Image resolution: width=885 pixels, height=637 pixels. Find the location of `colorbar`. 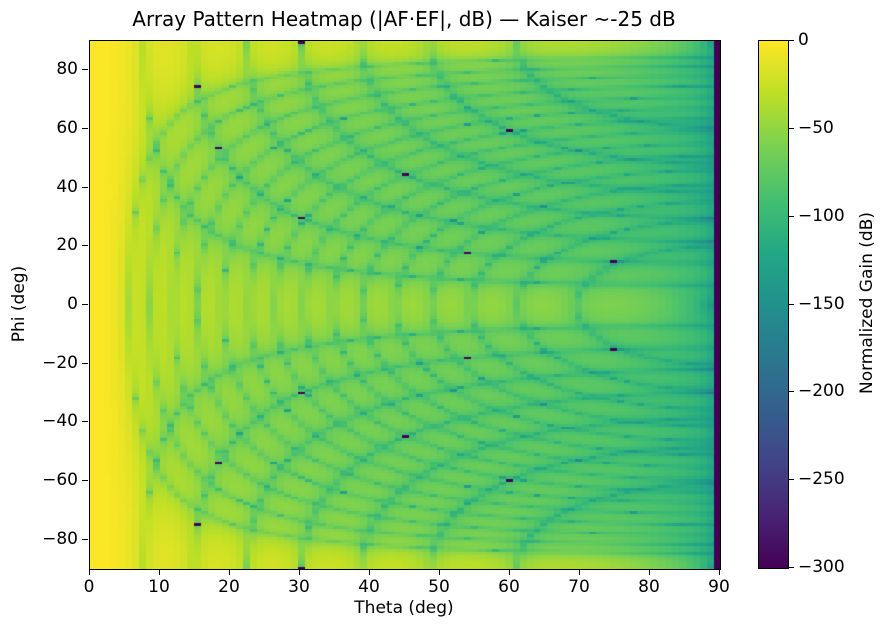

colorbar is located at coordinates (773, 304).